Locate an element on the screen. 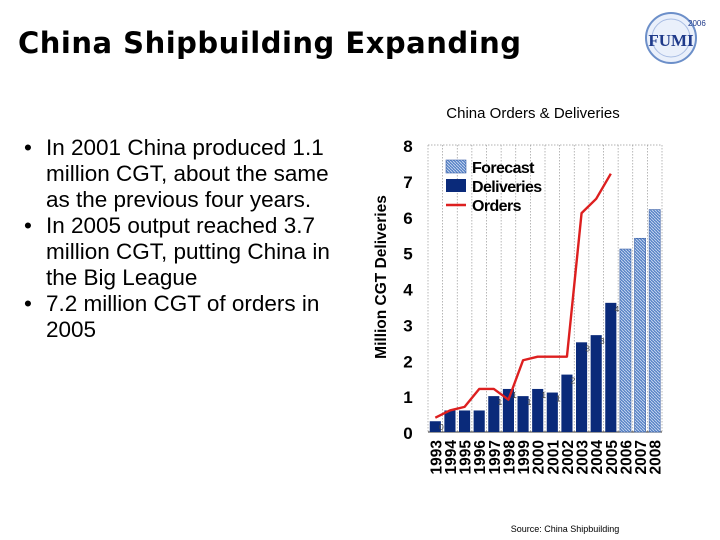  deliveries-bar-1996 is located at coordinates (479, 421).